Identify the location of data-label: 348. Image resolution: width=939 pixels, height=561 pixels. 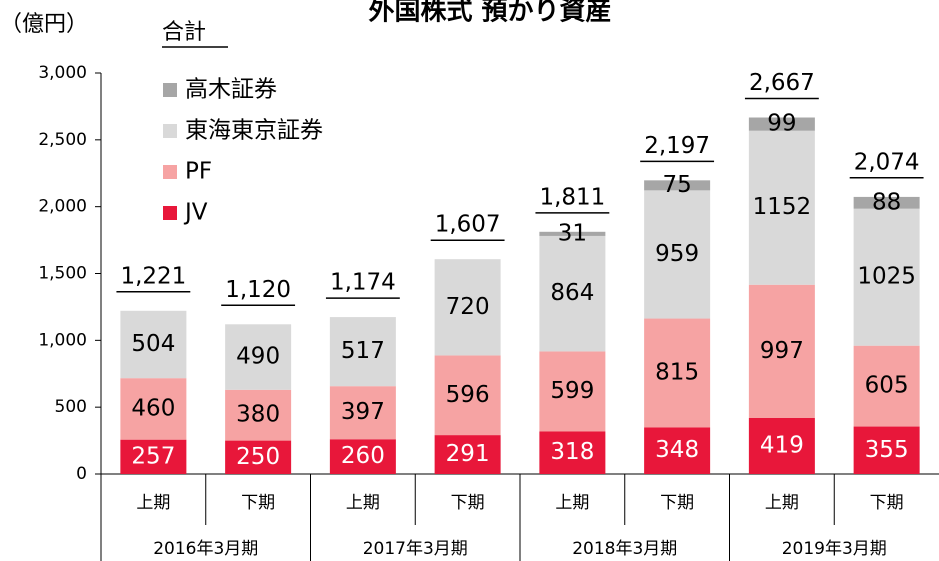
(677, 450).